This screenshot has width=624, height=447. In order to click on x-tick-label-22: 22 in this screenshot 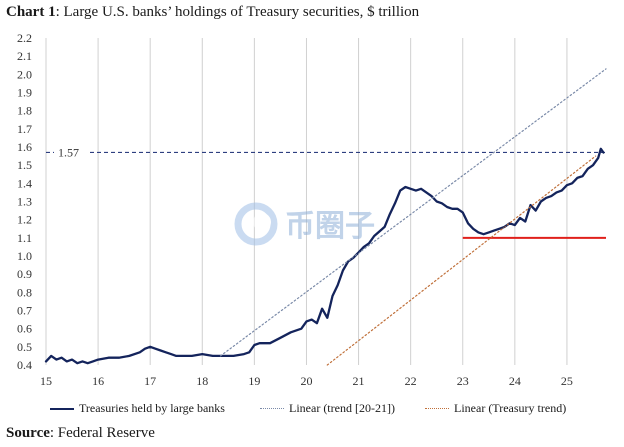, I will do `click(411, 381)`.